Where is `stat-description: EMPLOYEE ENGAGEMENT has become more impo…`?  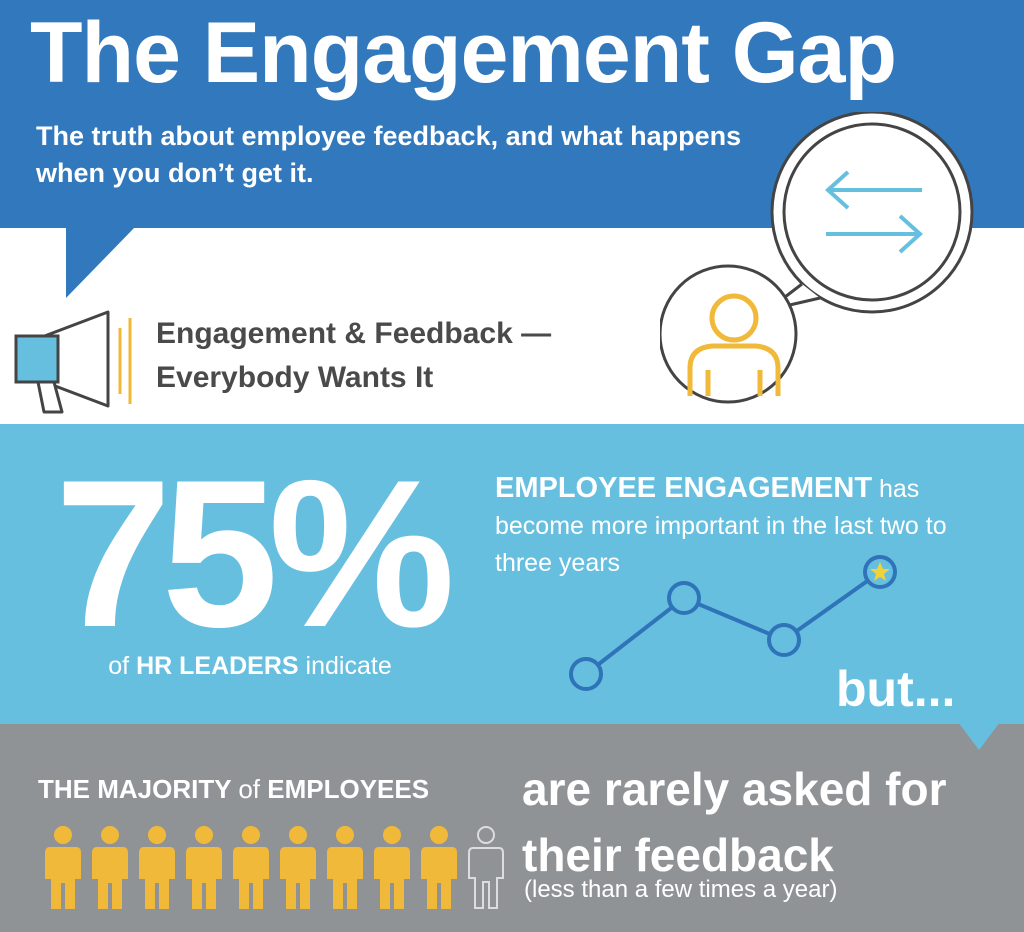
stat-description: EMPLOYEE ENGAGEMENT has become more impo… is located at coordinates (750, 526).